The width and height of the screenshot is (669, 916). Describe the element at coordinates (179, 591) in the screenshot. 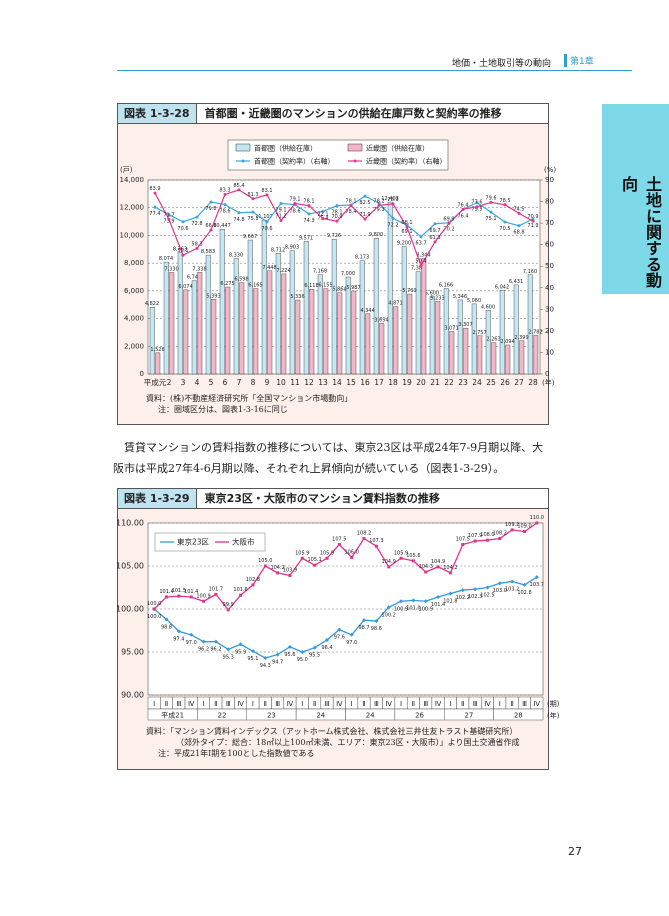

I see `data-label: 101.5` at that location.